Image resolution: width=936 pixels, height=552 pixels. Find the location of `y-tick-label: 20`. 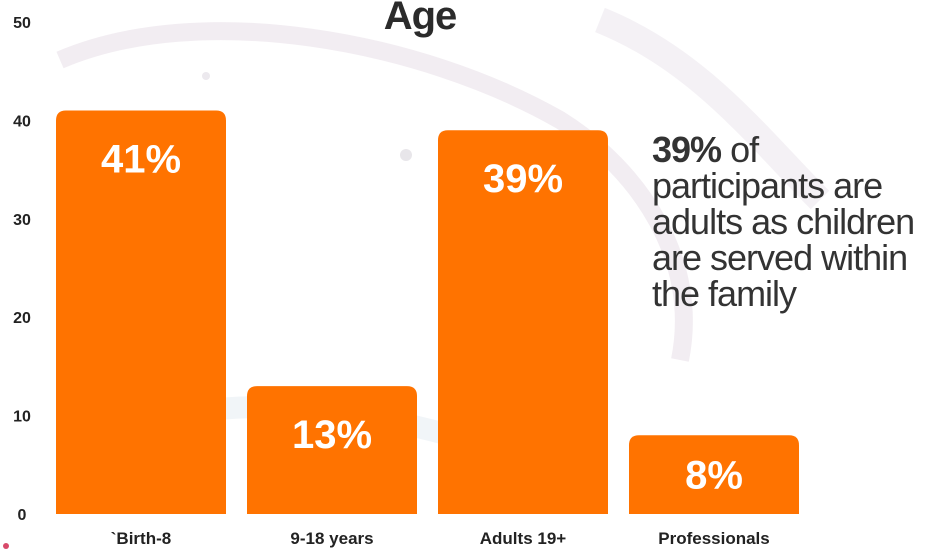

y-tick-label: 20 is located at coordinates (22, 318).